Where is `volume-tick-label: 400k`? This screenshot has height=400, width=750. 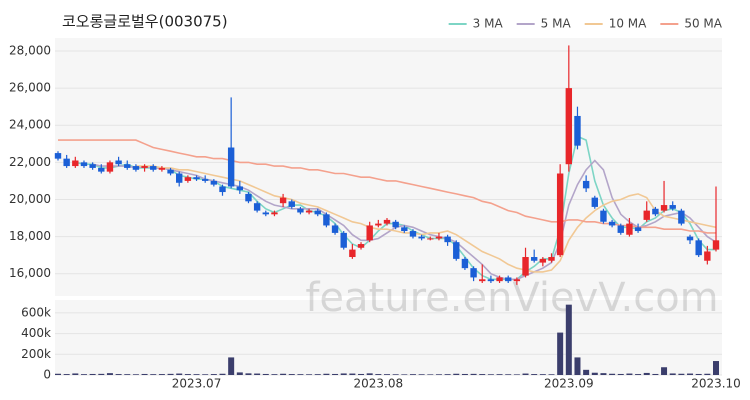 volume-tick-label: 400k is located at coordinates (36, 333).